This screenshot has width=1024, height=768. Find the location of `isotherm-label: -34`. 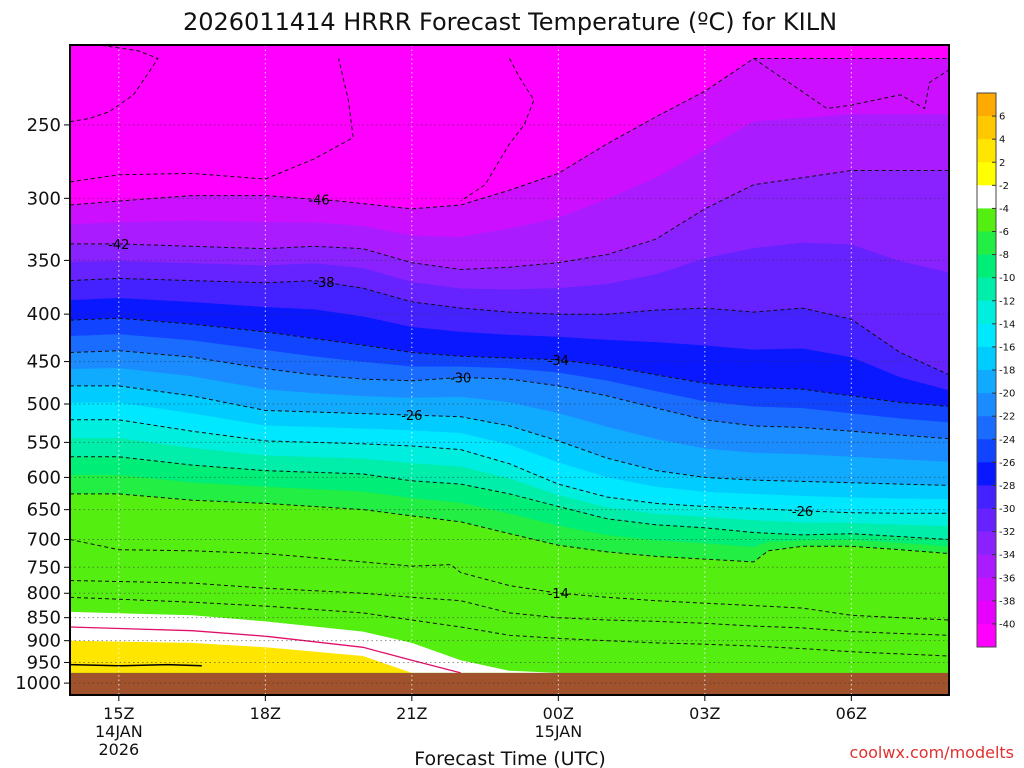

isotherm-label: -34 is located at coordinates (558, 361).